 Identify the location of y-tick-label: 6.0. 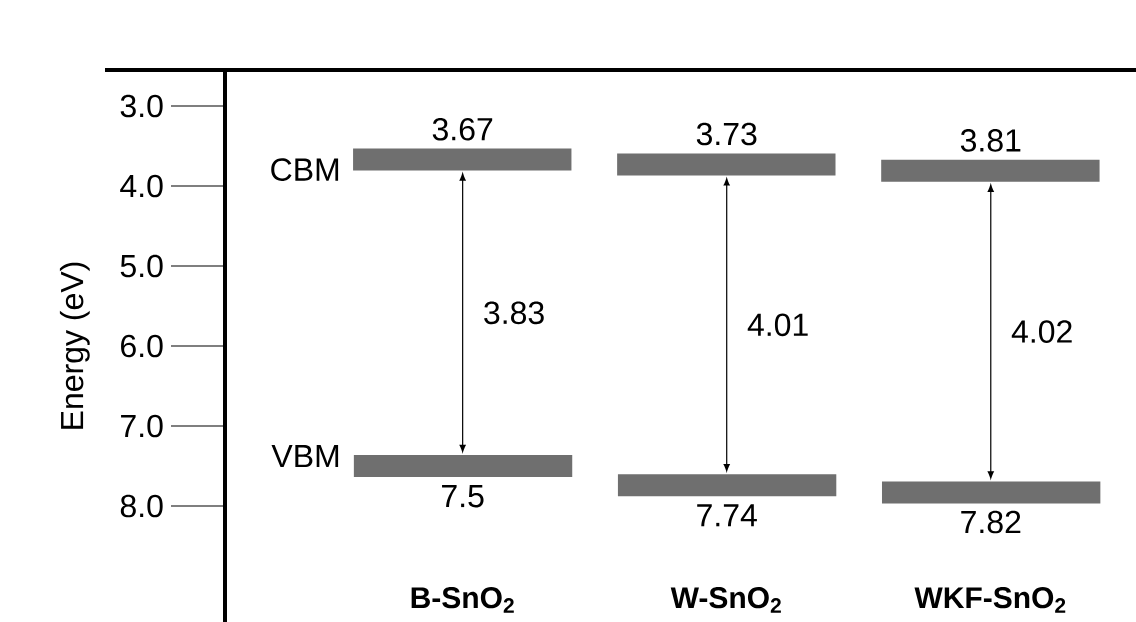
(142, 346).